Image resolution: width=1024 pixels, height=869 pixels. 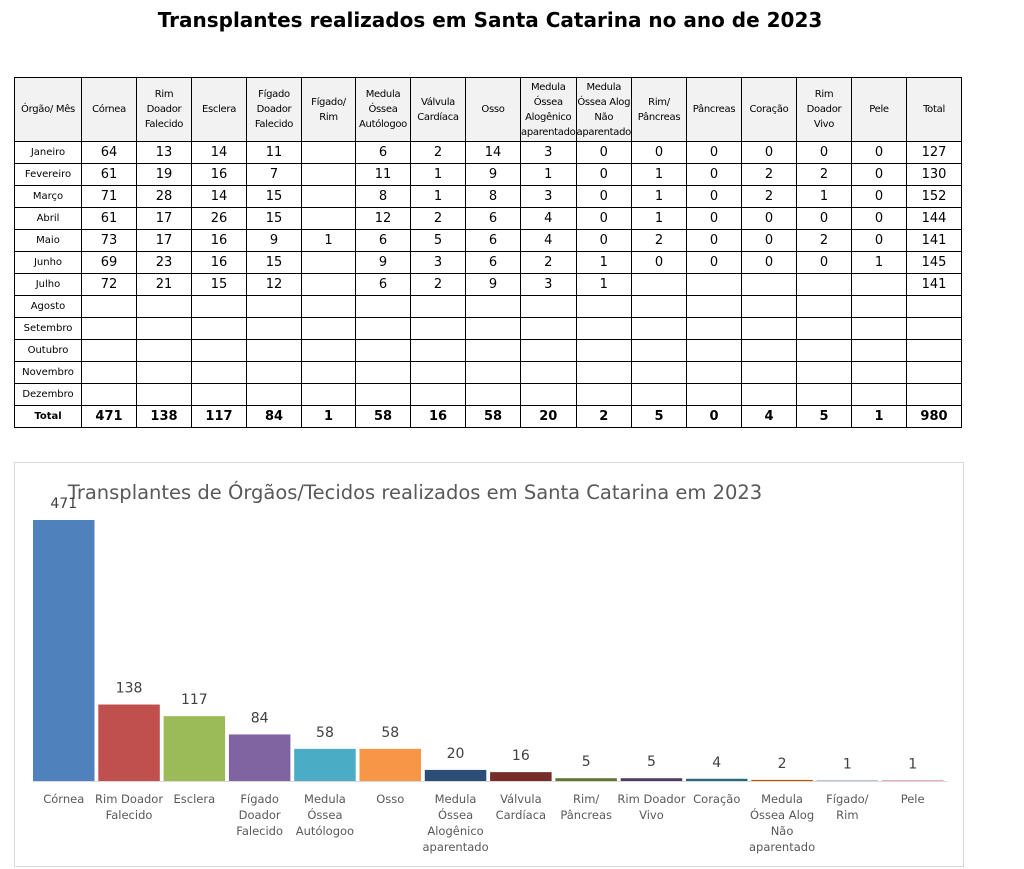 What do you see at coordinates (934, 152) in the screenshot?
I see `table-cell: 127` at bounding box center [934, 152].